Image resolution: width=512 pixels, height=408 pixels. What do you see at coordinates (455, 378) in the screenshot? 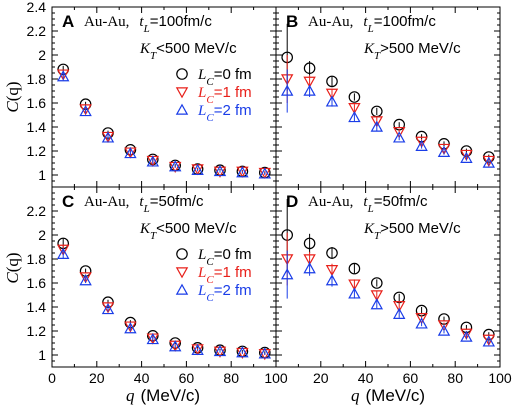
I see `x-tick-label: 80` at bounding box center [455, 378].